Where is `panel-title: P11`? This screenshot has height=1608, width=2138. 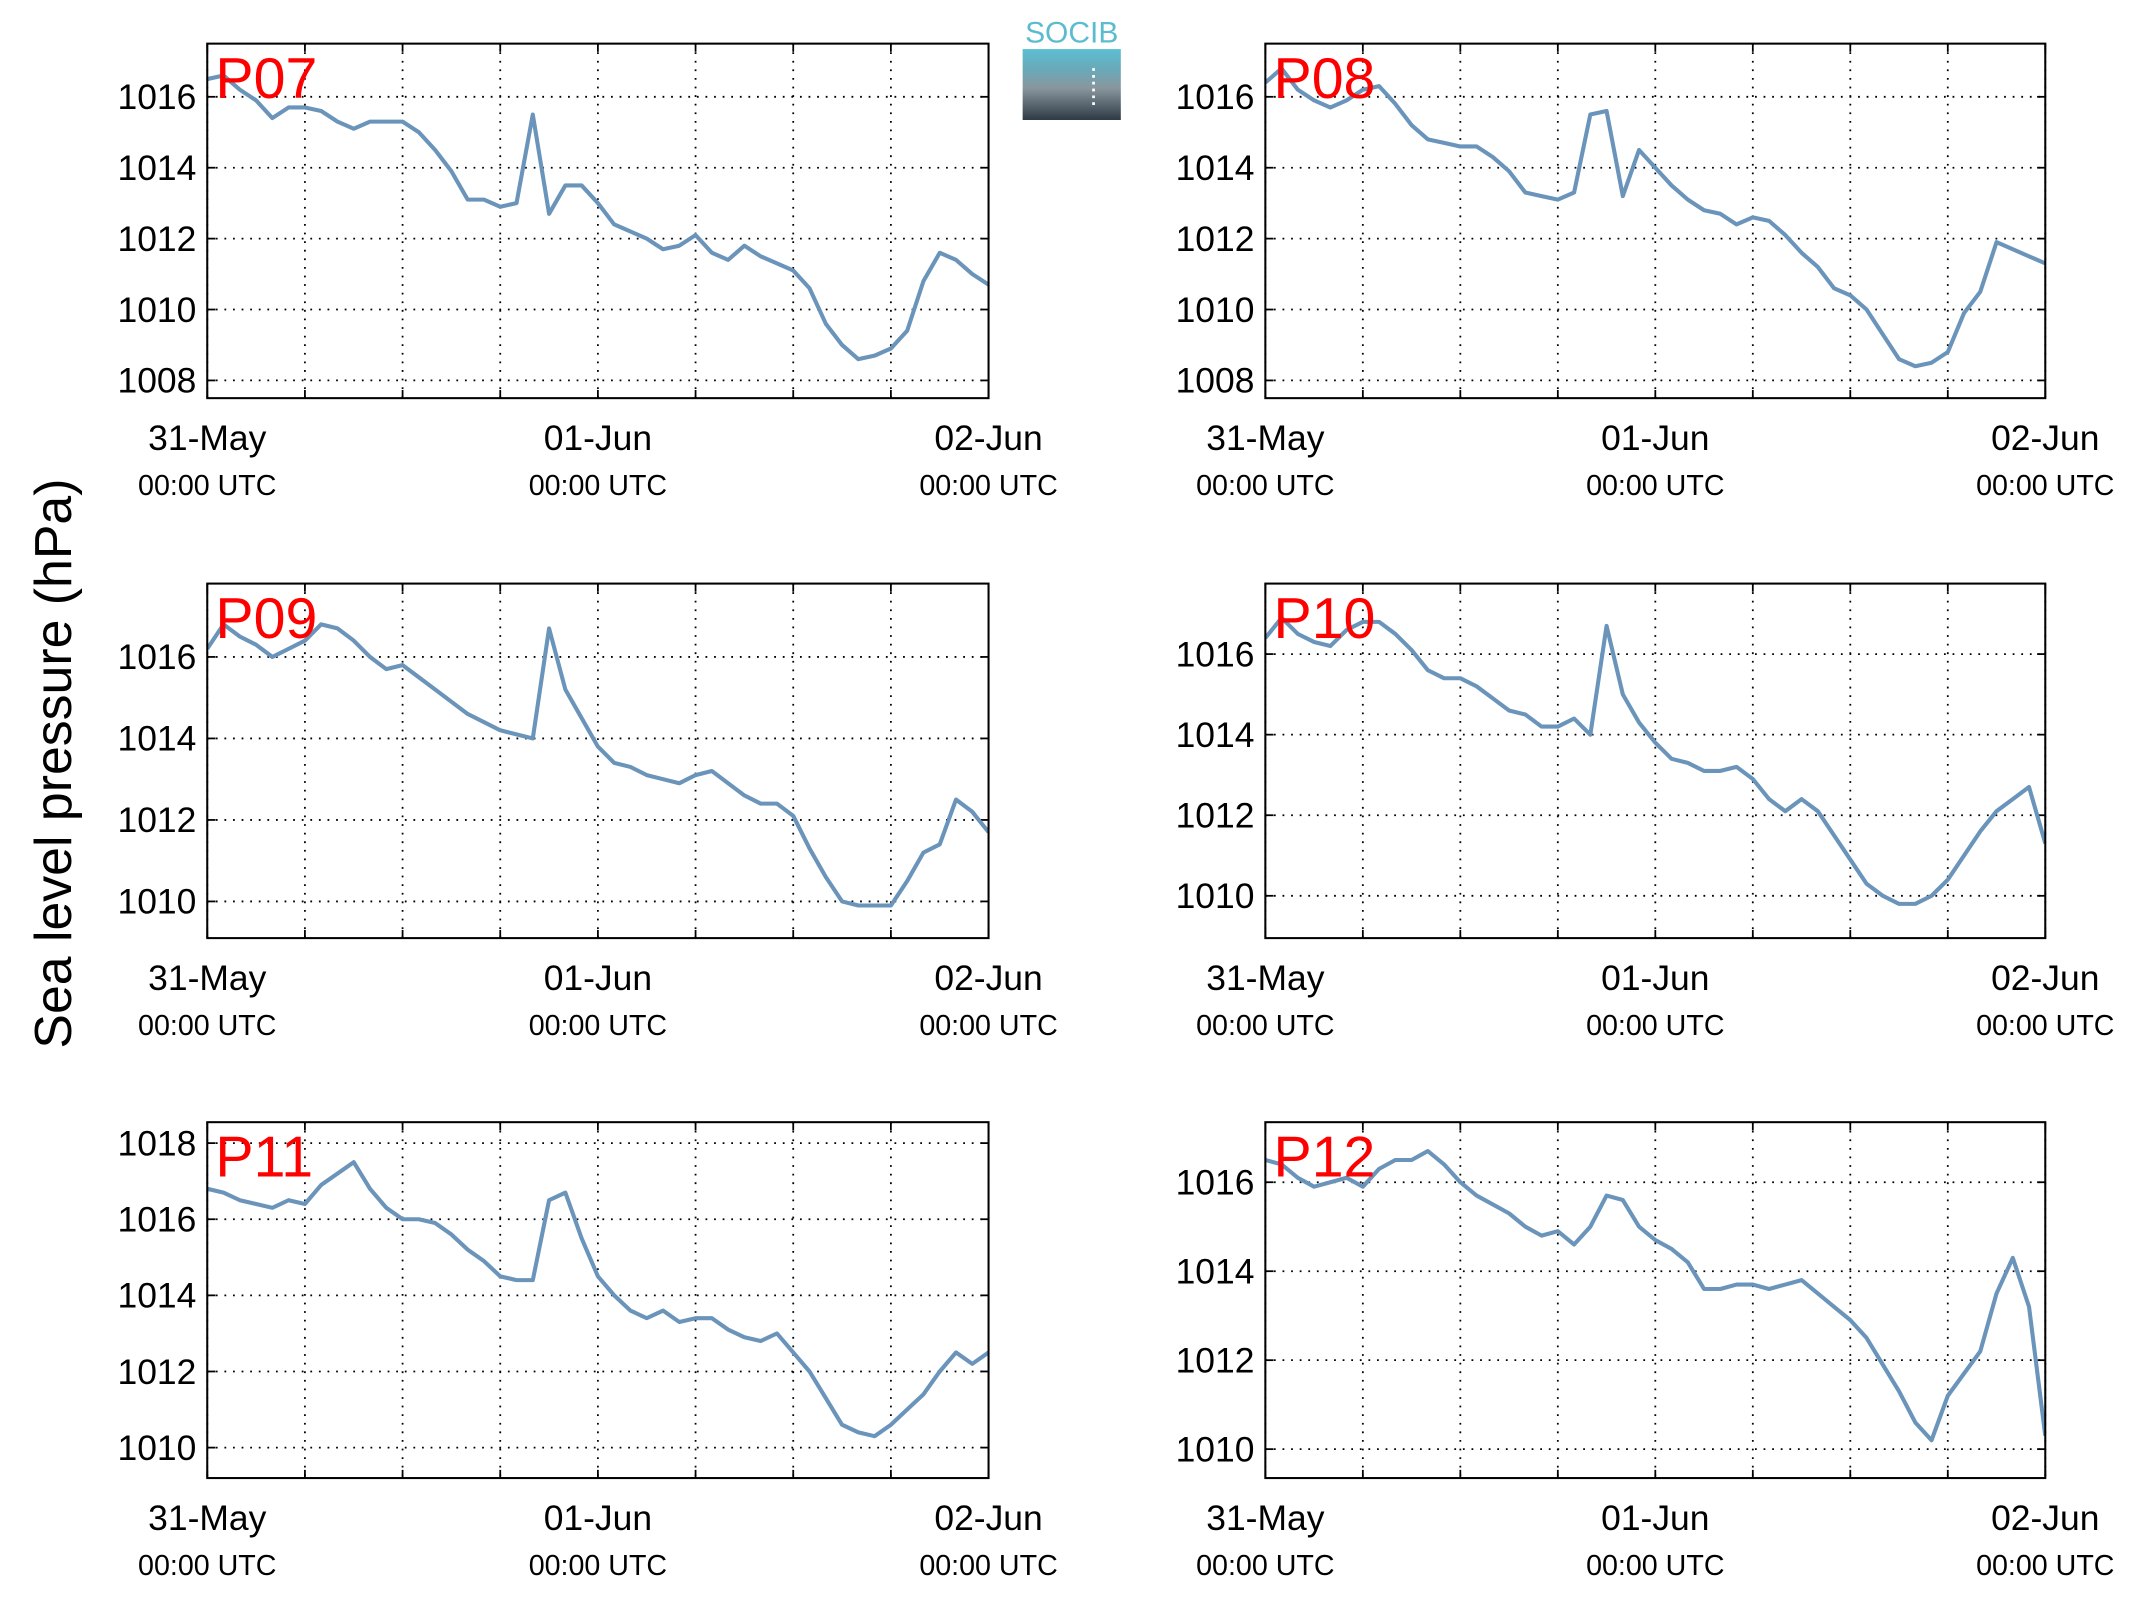 panel-title: P11 is located at coordinates (264, 1158).